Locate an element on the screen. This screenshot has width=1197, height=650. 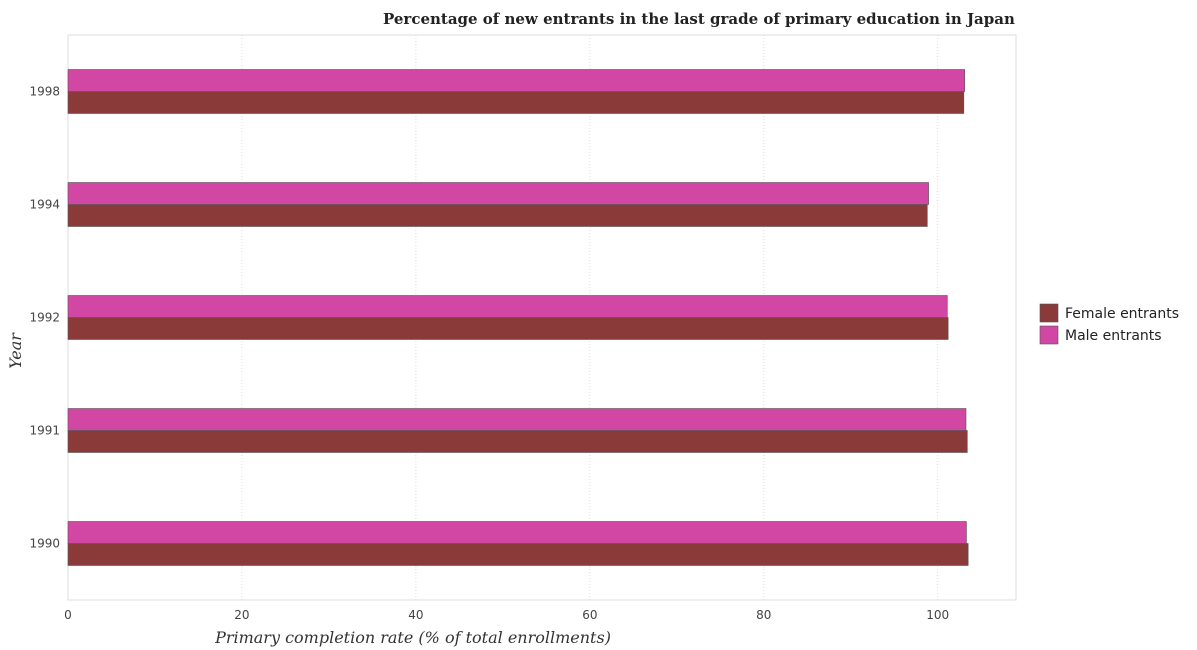
x-tick-label: 0 is located at coordinates (68, 615).